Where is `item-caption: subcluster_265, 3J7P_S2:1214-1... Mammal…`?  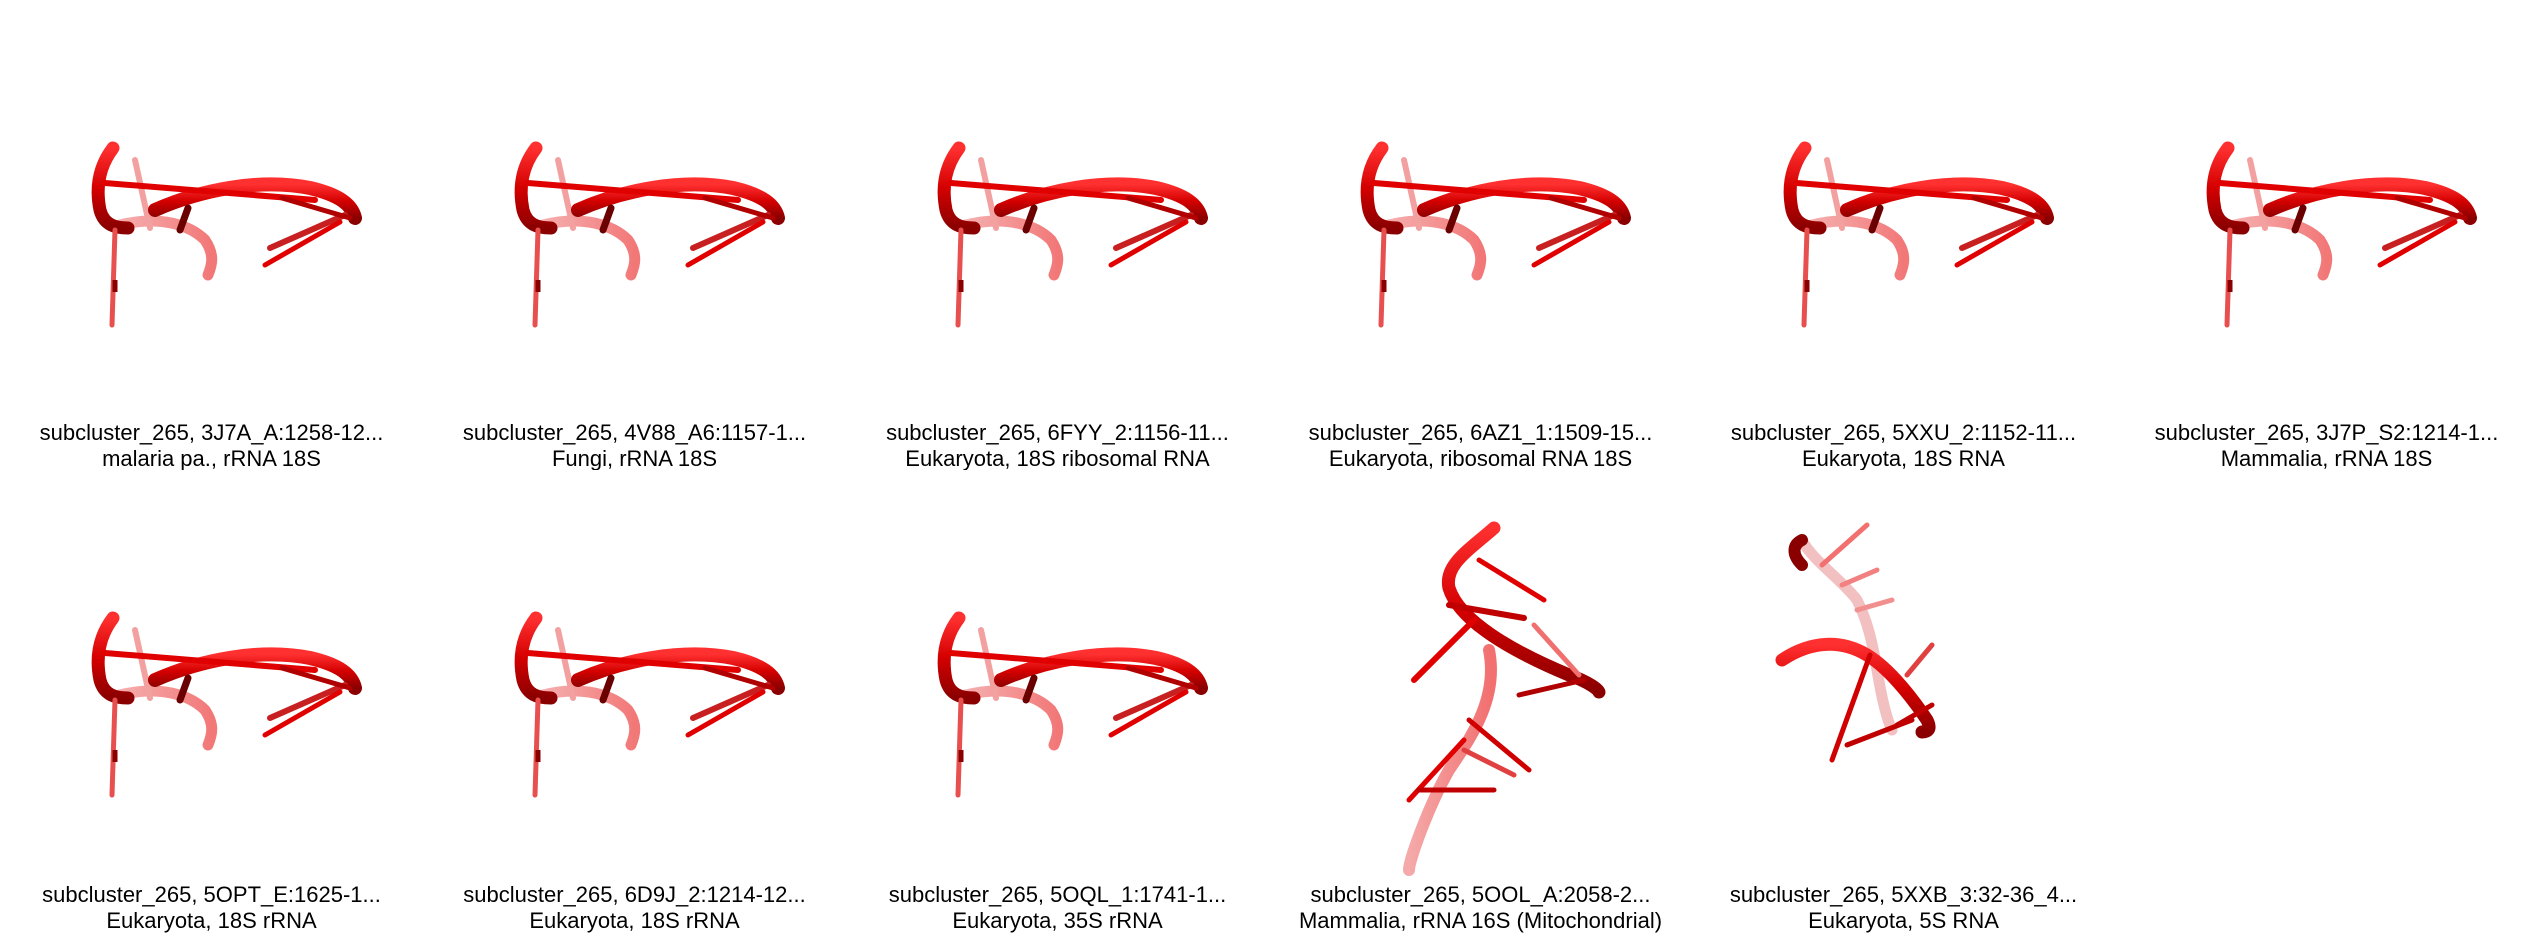 item-caption: subcluster_265, 3J7P_S2:1214-1... Mammal… is located at coordinates (2326, 445).